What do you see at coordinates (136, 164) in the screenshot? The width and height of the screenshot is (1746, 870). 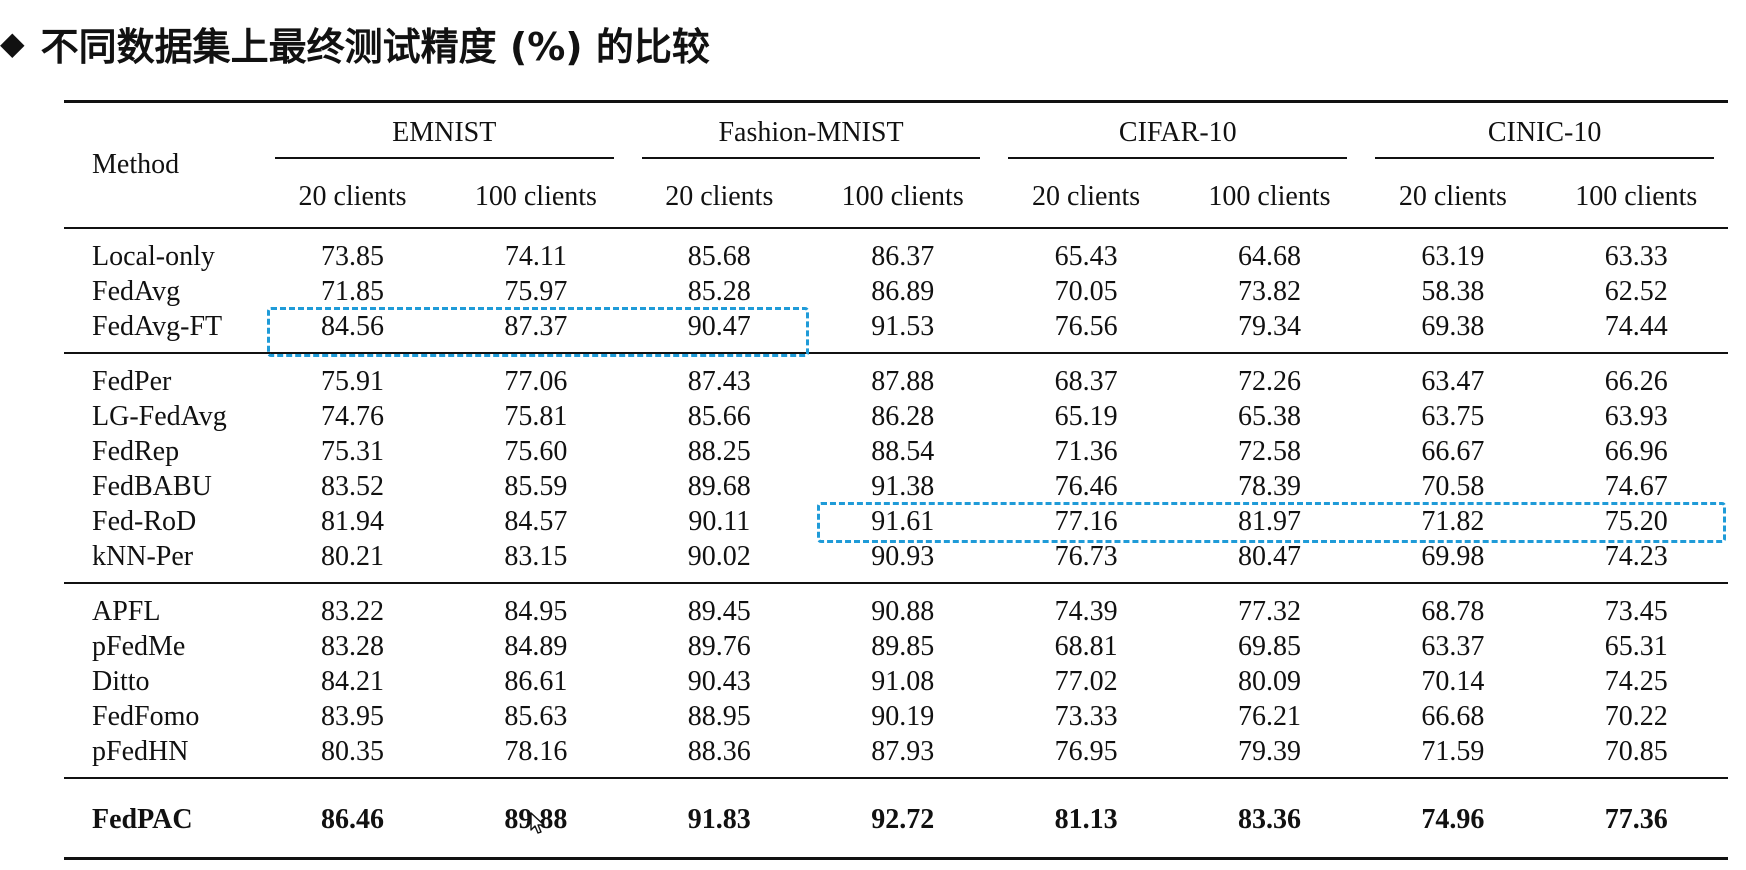 I see `method-column-header: Method` at bounding box center [136, 164].